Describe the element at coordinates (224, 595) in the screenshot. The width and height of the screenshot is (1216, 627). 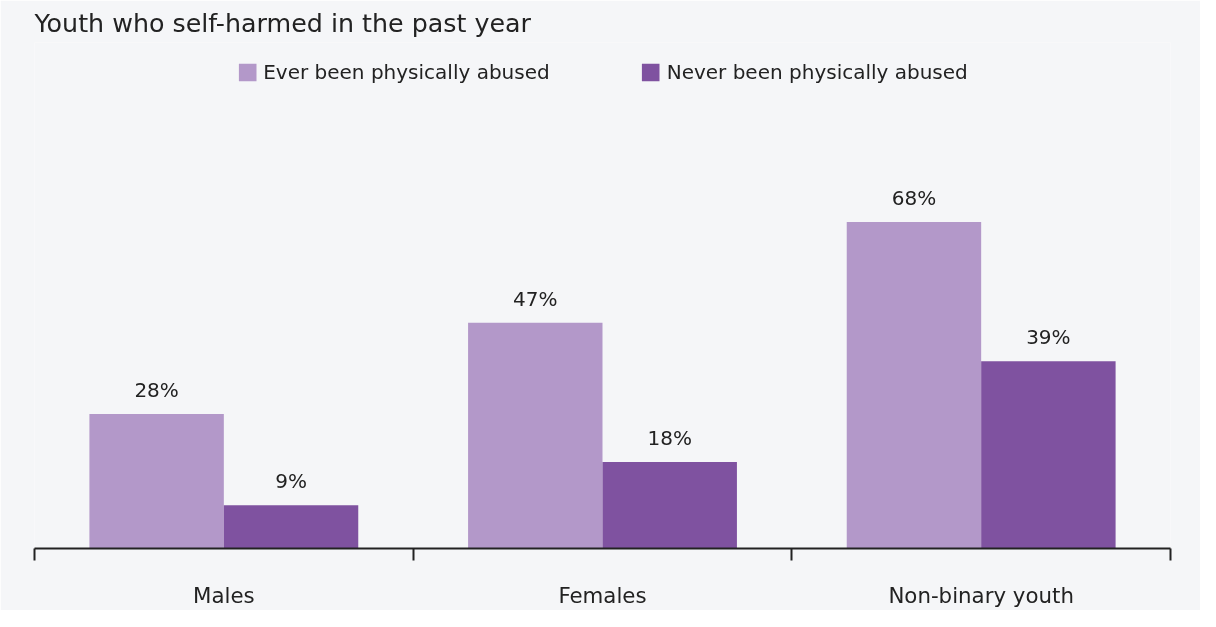
I see `x-tick-label: Males` at that location.